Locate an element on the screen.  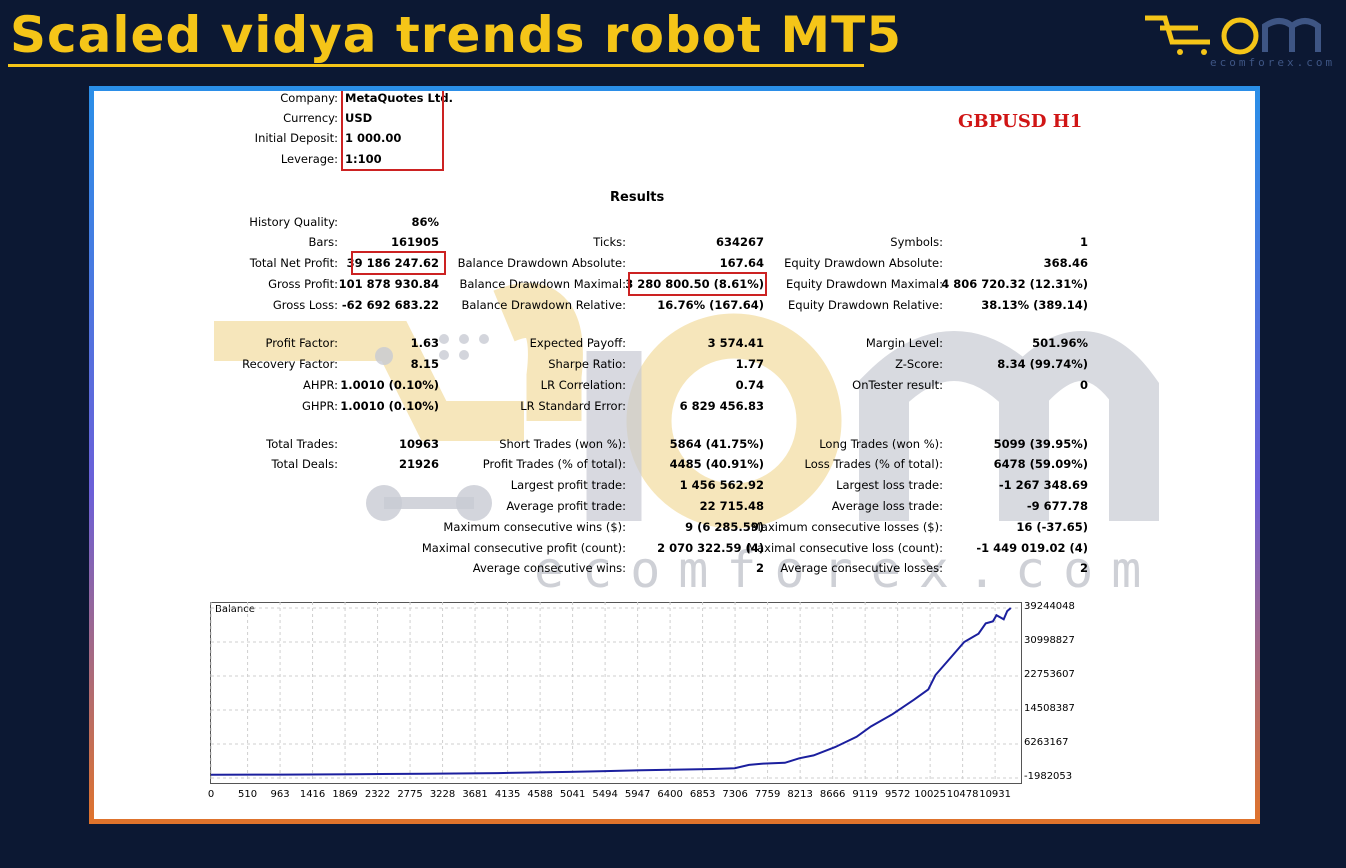
stat-label: Recovery Factor: is located at coordinates (290, 364).